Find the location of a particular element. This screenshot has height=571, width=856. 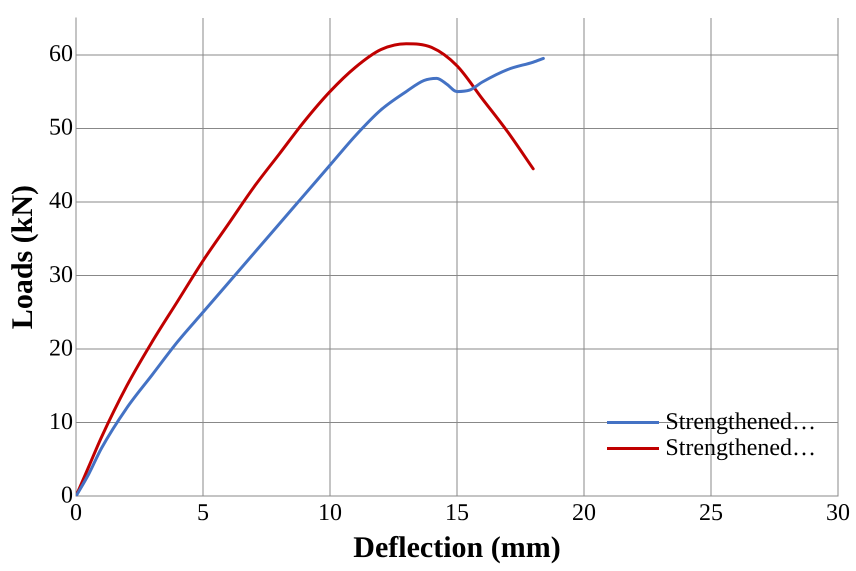

y-tick-label: 20 is located at coordinates (61, 348).